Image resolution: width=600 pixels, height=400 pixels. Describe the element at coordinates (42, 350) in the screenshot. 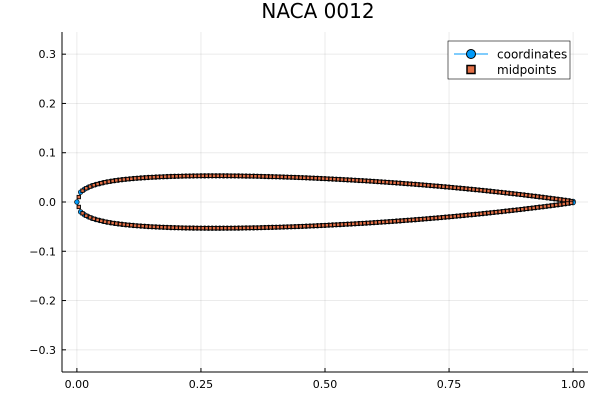

I see `y-tick-label: −0.3` at that location.